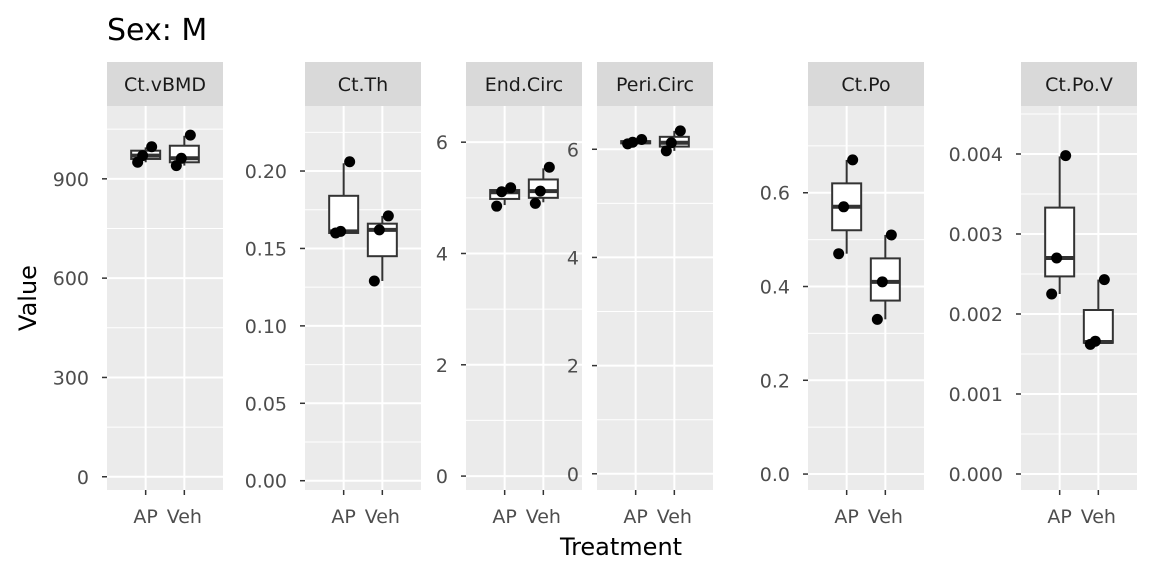 The width and height of the screenshot is (1152, 576). I want to click on facet-2: End.Circ 0 2 4 6 AP Veh, so click(509, 295).